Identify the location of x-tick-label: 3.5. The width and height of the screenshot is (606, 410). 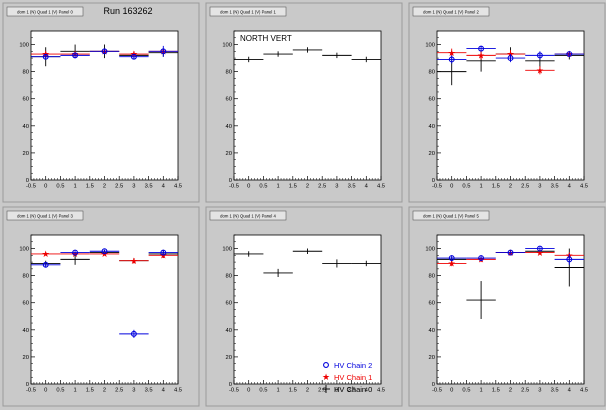
(555, 187).